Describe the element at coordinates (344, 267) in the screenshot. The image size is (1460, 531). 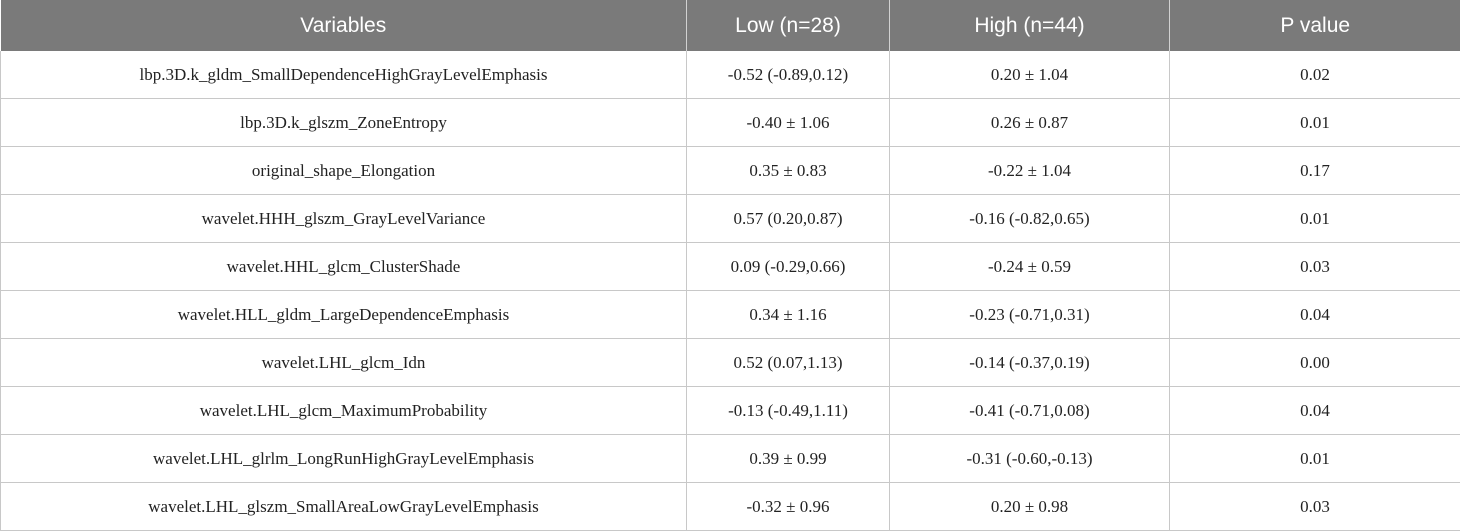
I see `variable-cell: wavelet.HHL_glcm_ClusterShade` at that location.